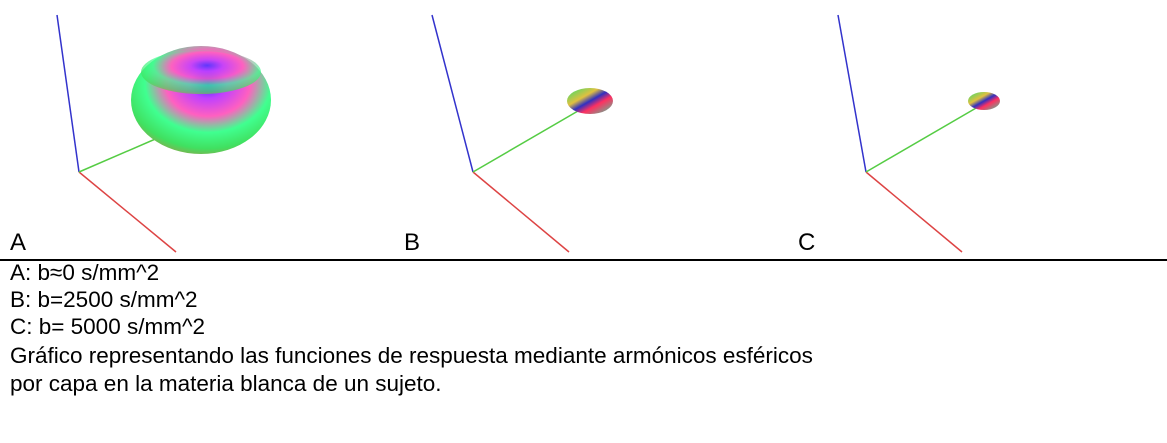 Image resolution: width=1167 pixels, height=443 pixels. I want to click on legend-line: A: b≈0 s/mm^2, so click(85, 272).